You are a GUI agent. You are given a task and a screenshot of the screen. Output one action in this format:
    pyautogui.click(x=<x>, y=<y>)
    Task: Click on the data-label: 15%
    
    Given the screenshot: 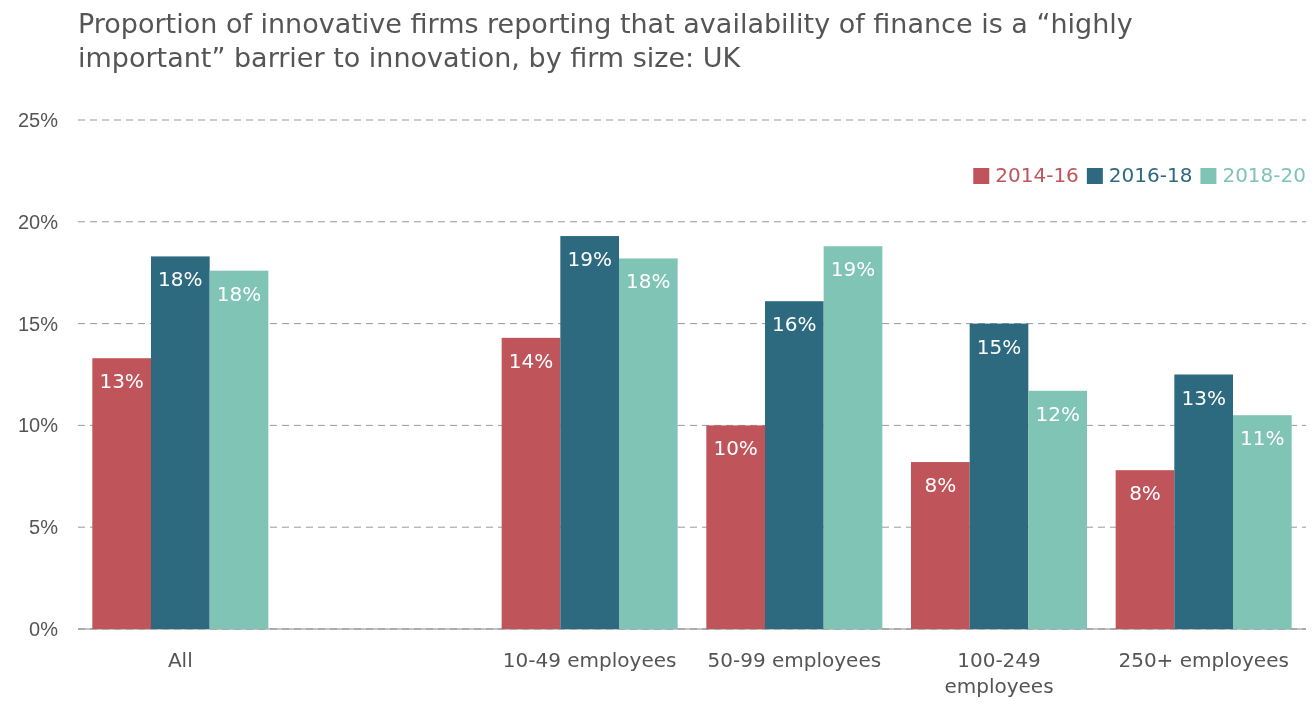 What is the action you would take?
    pyautogui.click(x=999, y=346)
    